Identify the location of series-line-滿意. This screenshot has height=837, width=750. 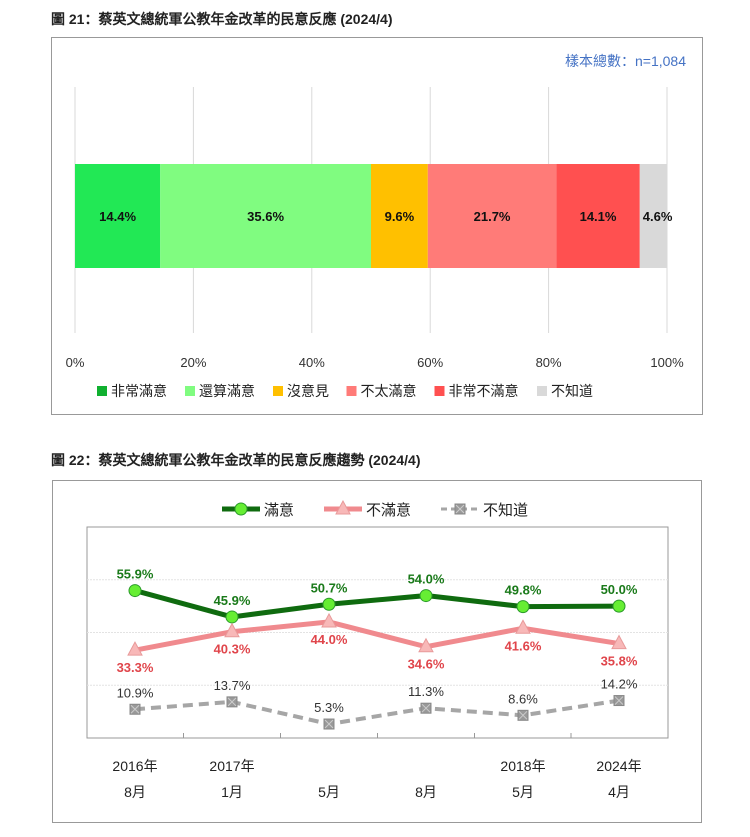
(377, 604).